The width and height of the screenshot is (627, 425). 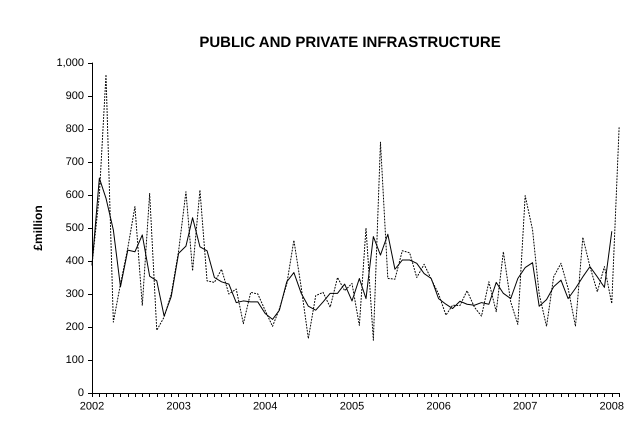 I want to click on y-tick-label: 400, so click(x=75, y=261).